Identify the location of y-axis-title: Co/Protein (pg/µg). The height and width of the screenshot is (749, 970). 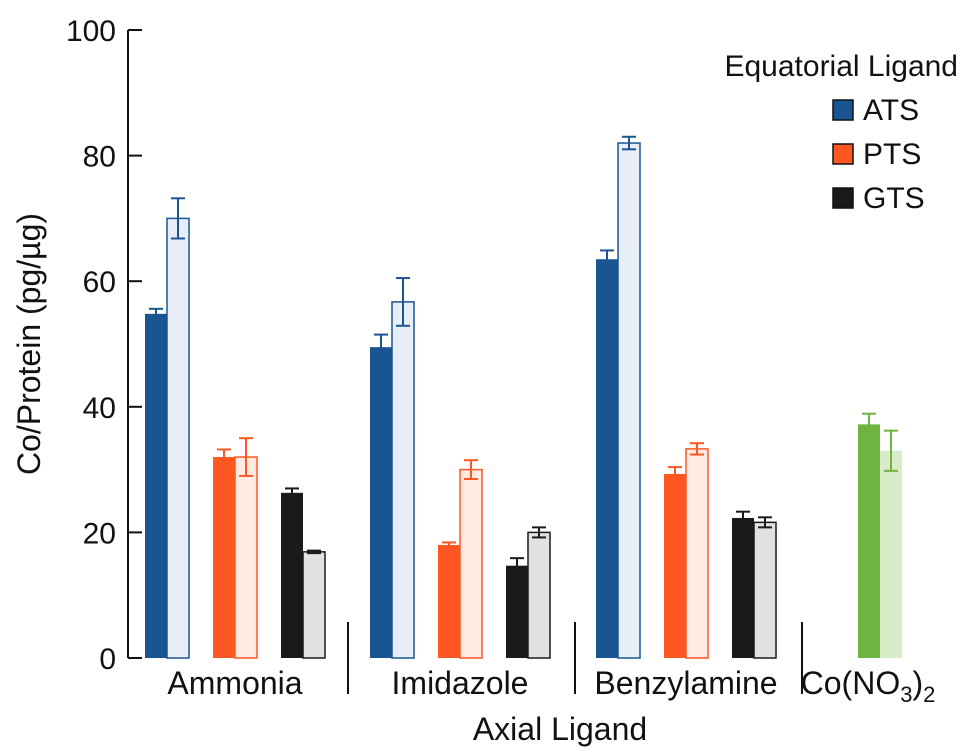
(29, 344).